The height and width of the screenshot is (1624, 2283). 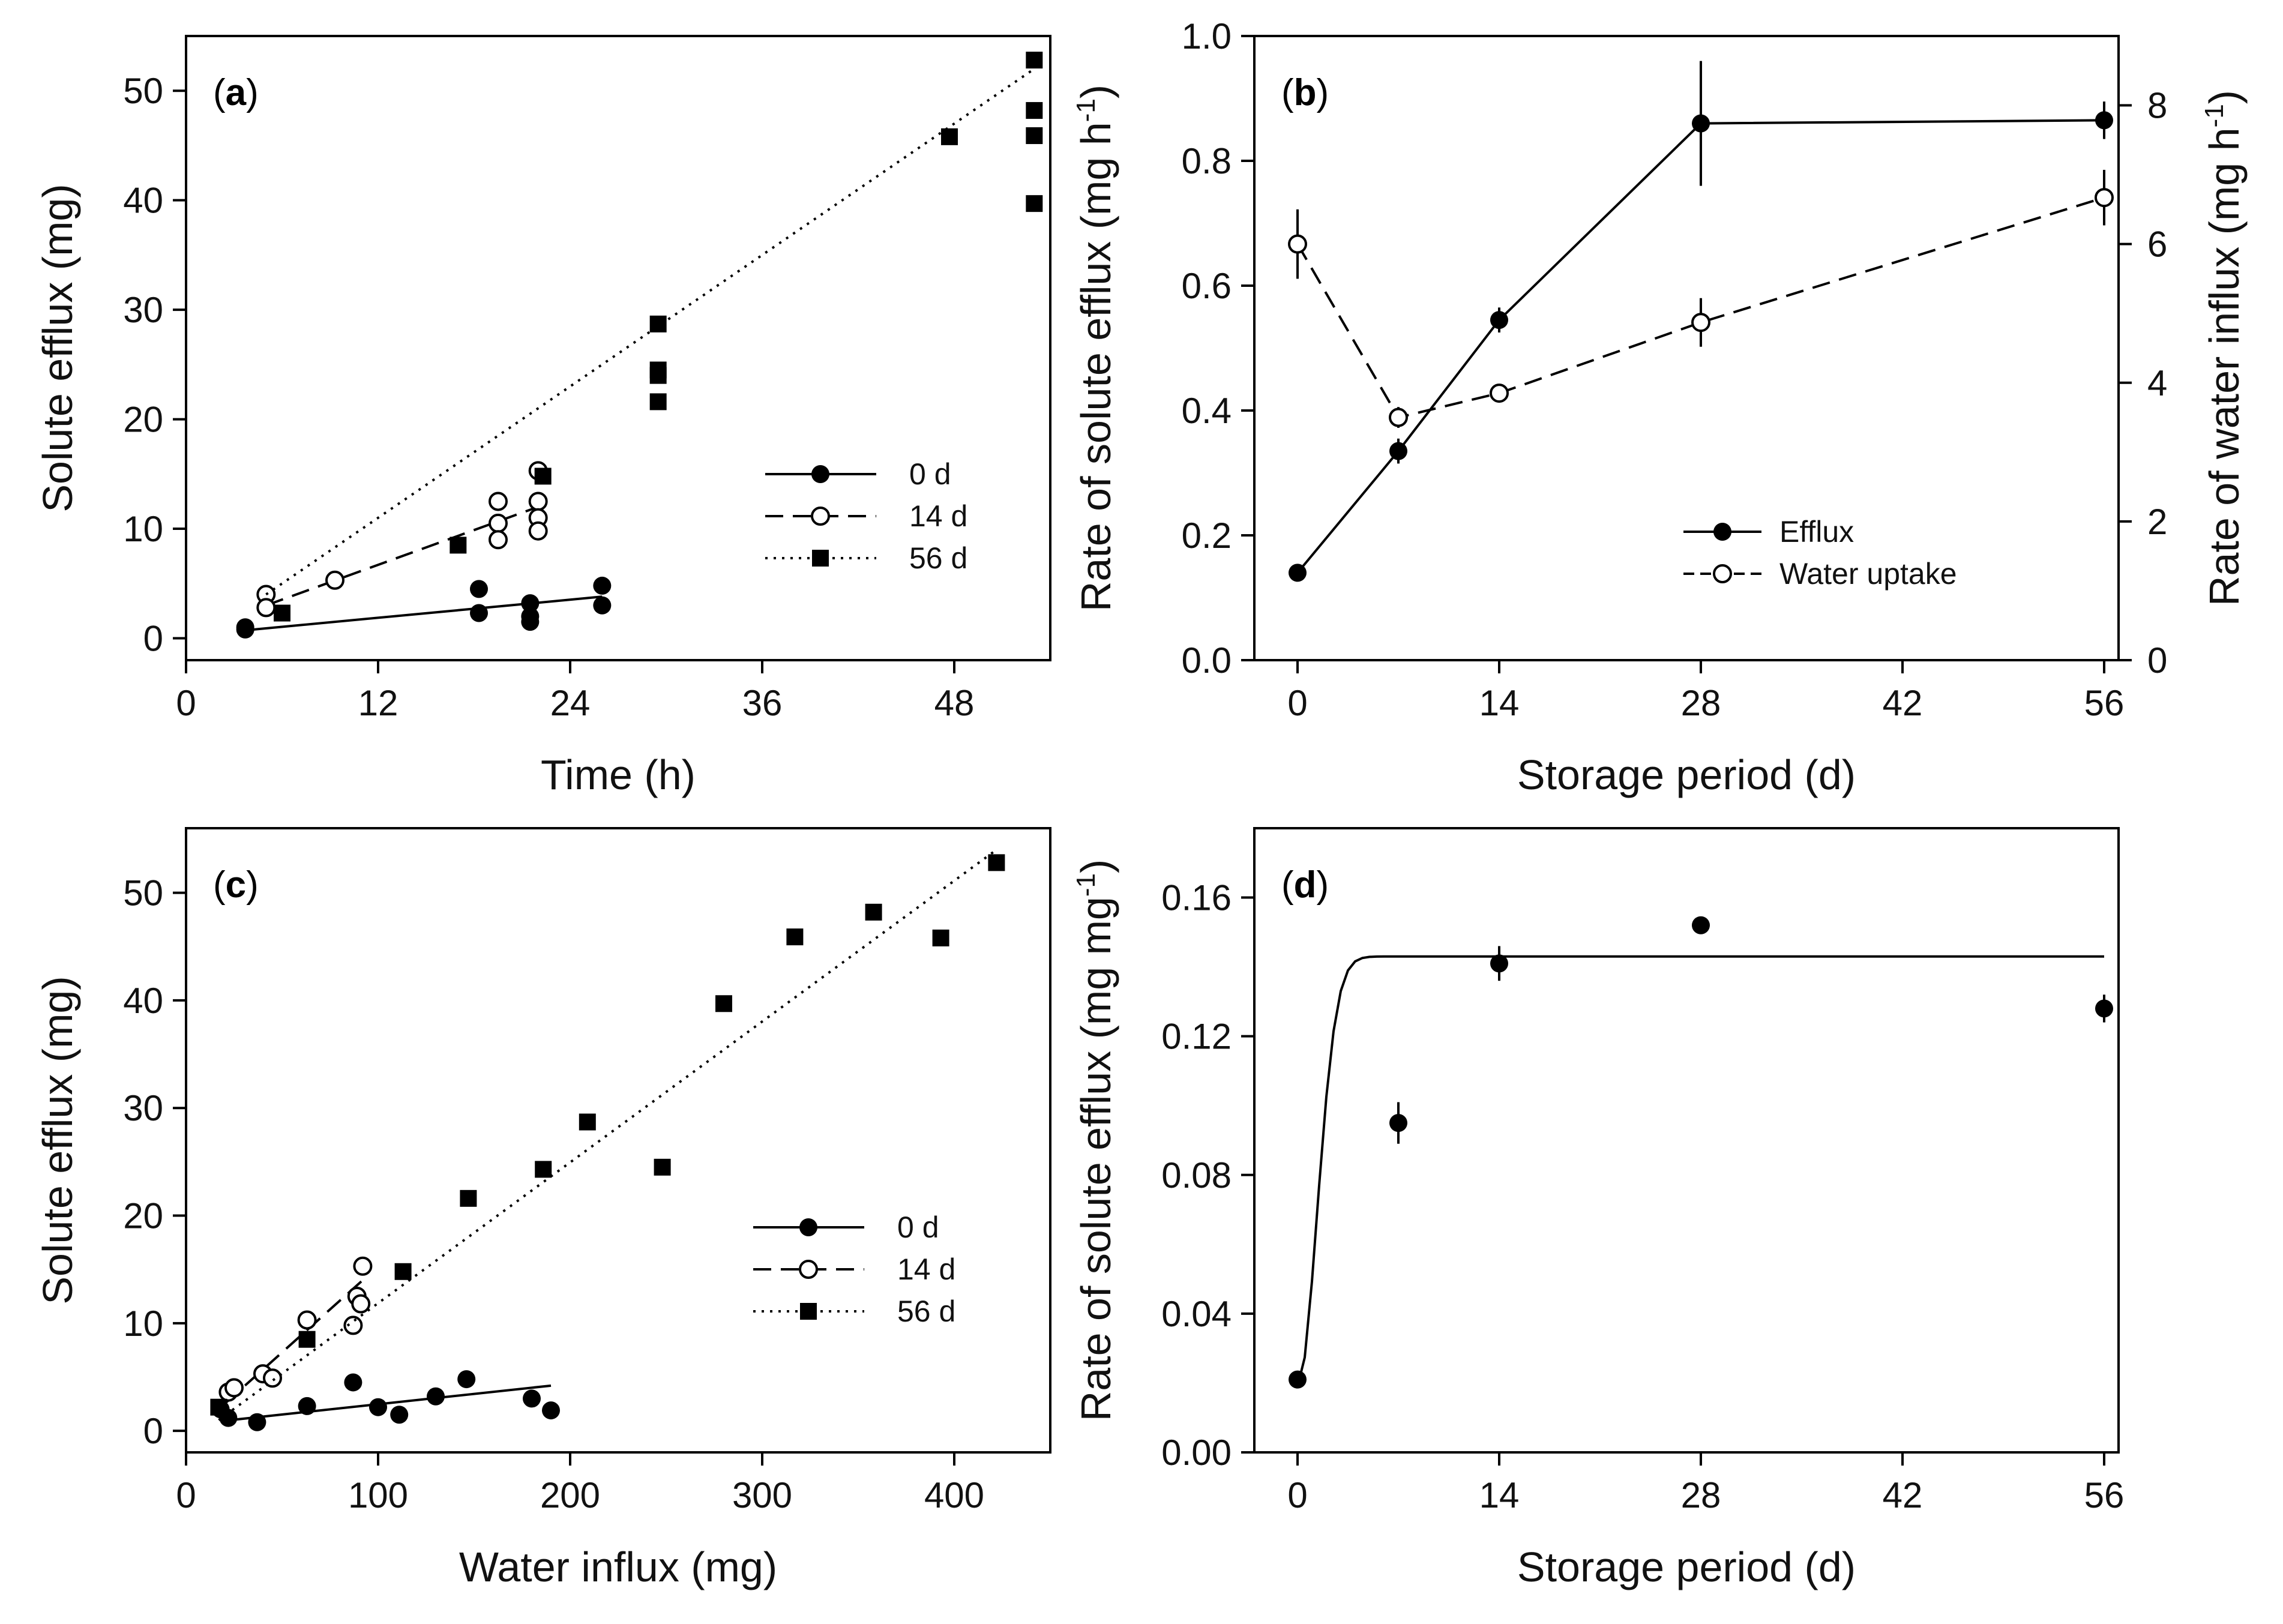 What do you see at coordinates (379, 703) in the screenshot?
I see `panel-a-x-tick-label: 12` at bounding box center [379, 703].